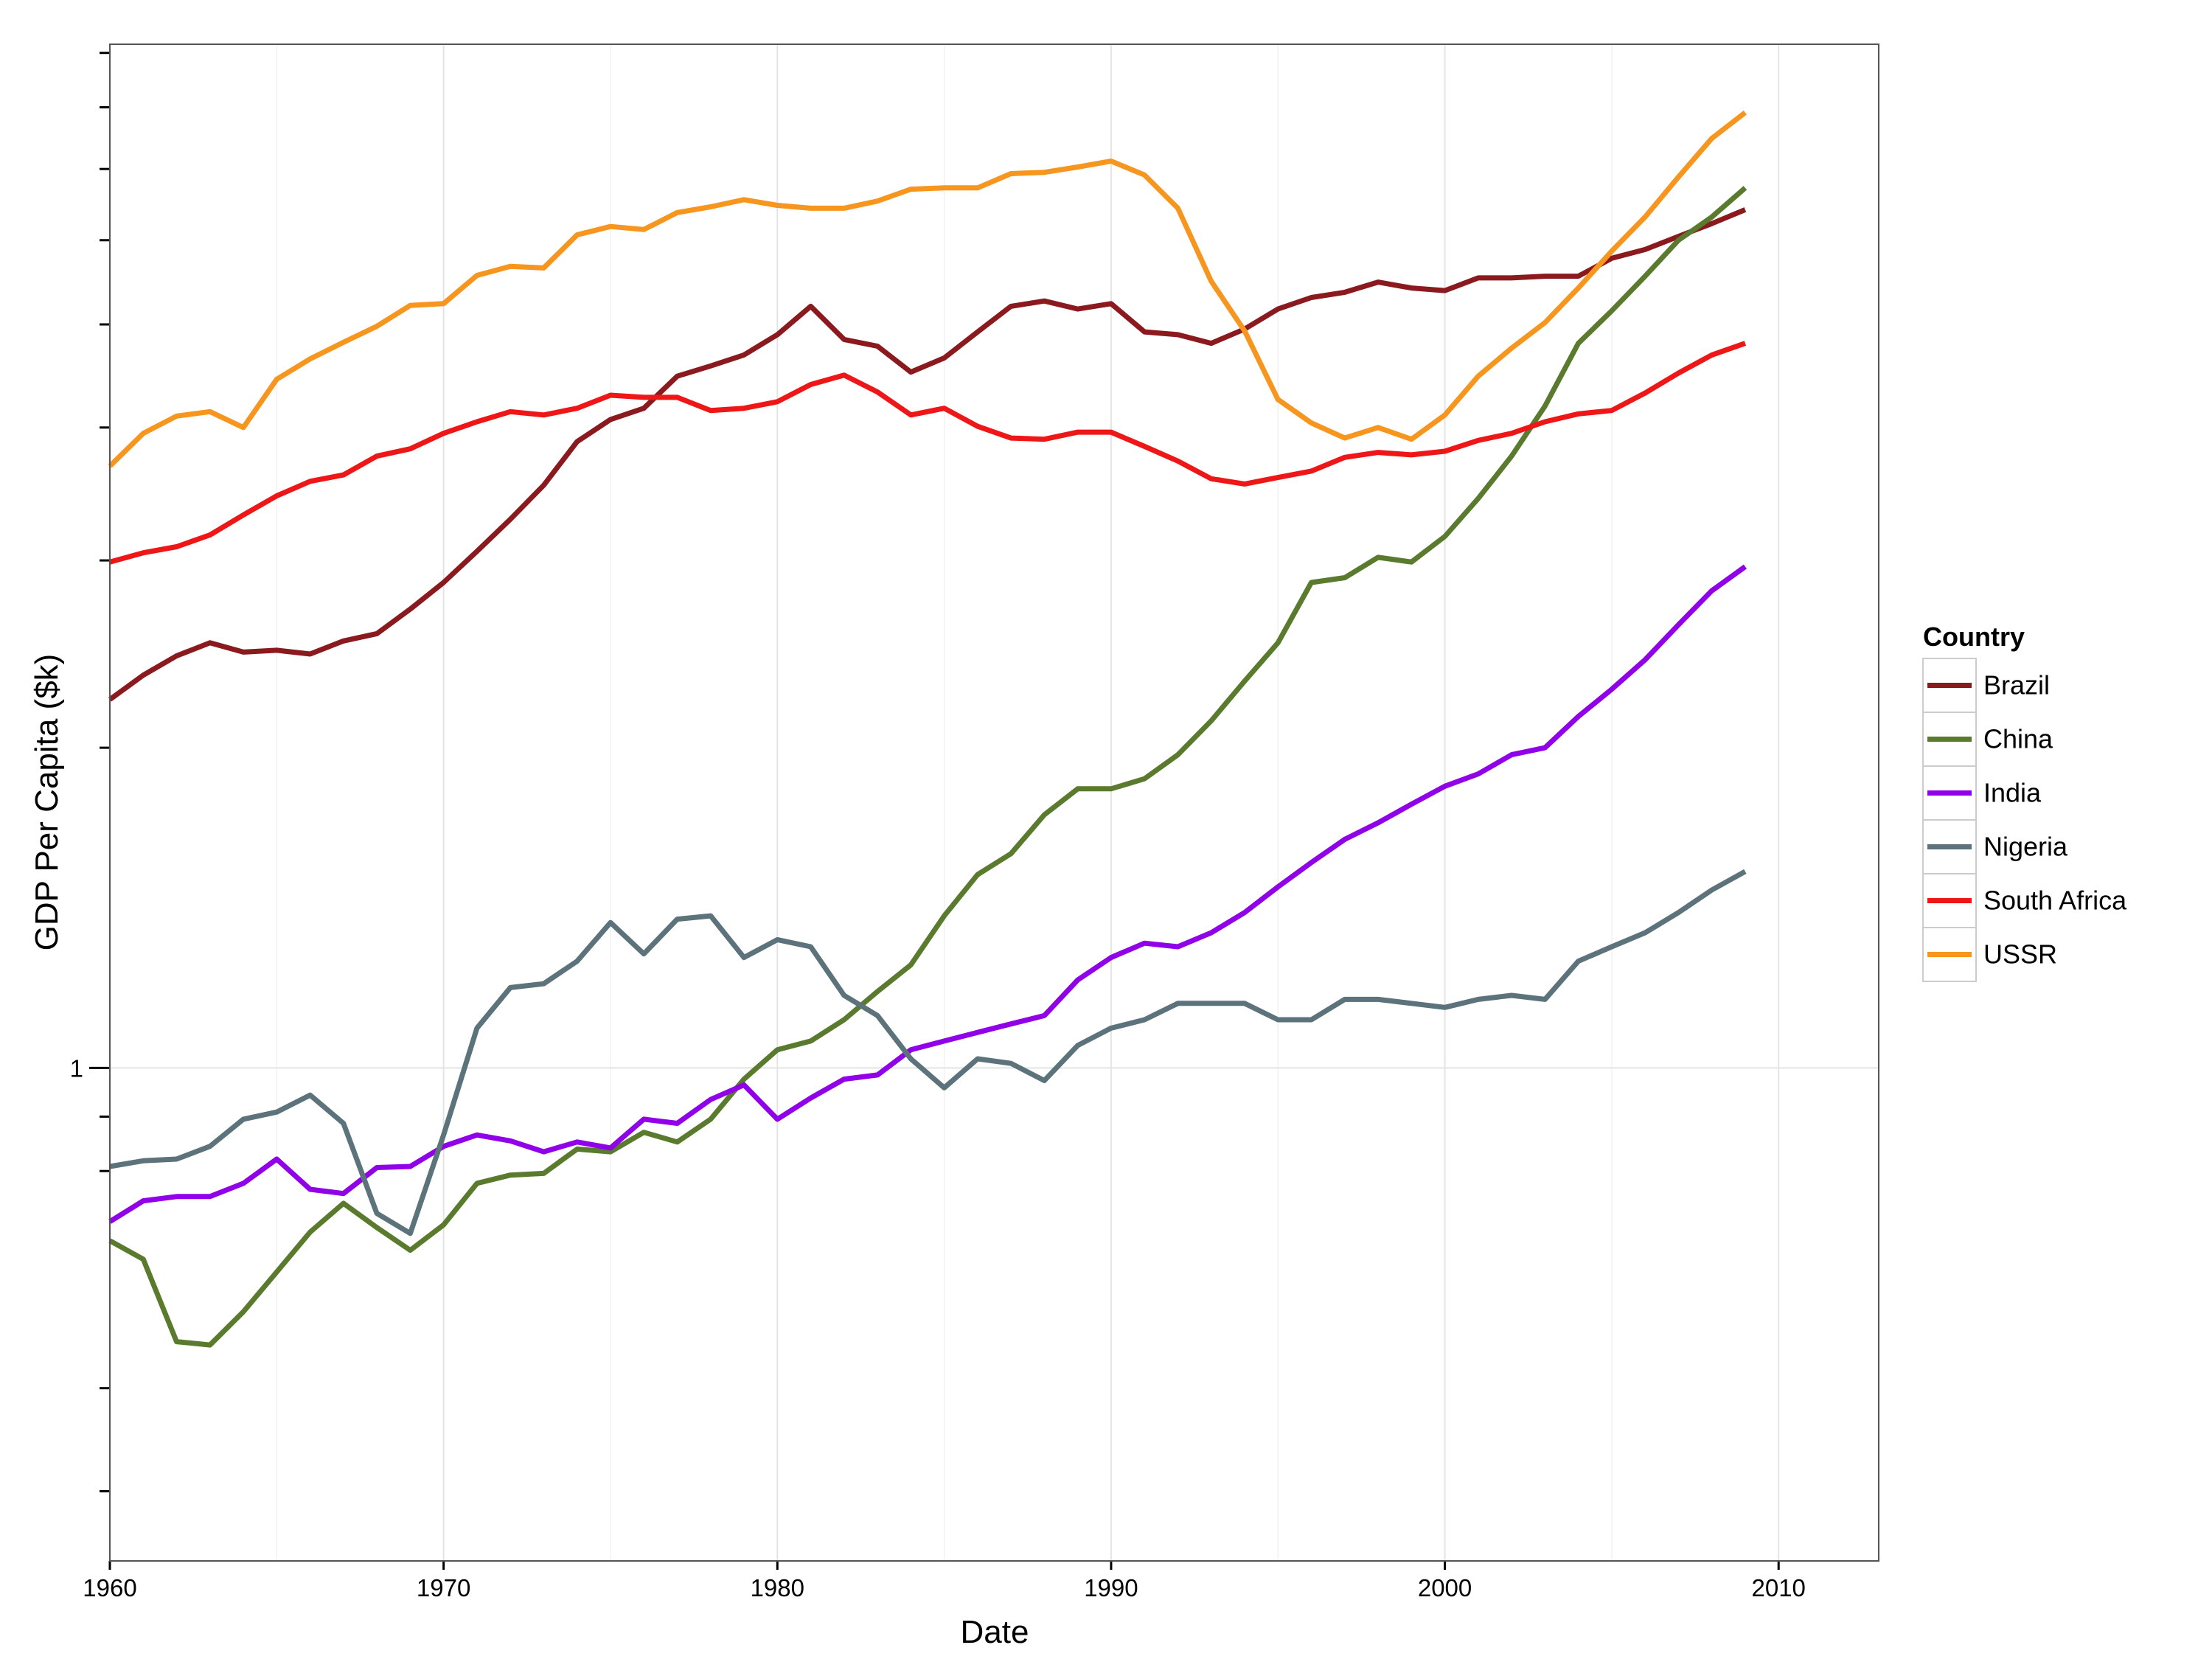 This screenshot has width=2212, height=1659. Describe the element at coordinates (1778, 1587) in the screenshot. I see `x-tick-label: 2010` at that location.